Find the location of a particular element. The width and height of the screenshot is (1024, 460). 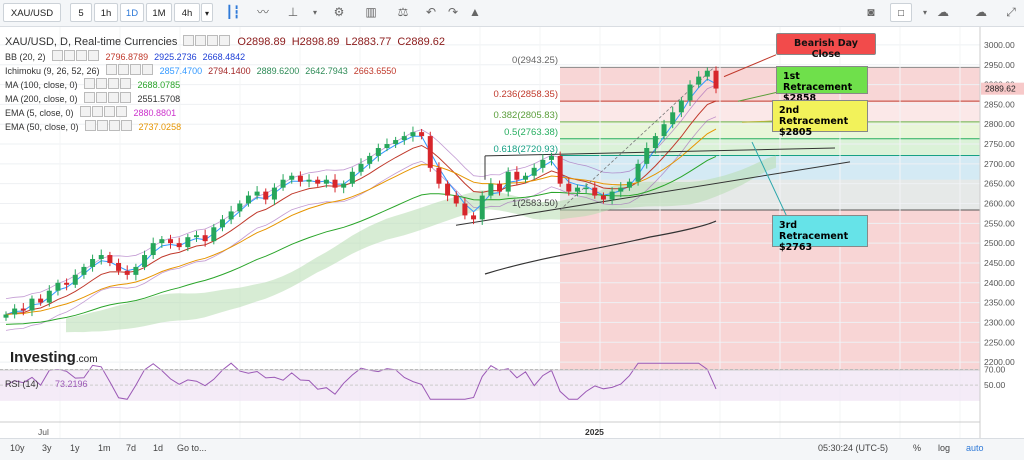

interval-4h: 4h is located at coordinates (187, 12).